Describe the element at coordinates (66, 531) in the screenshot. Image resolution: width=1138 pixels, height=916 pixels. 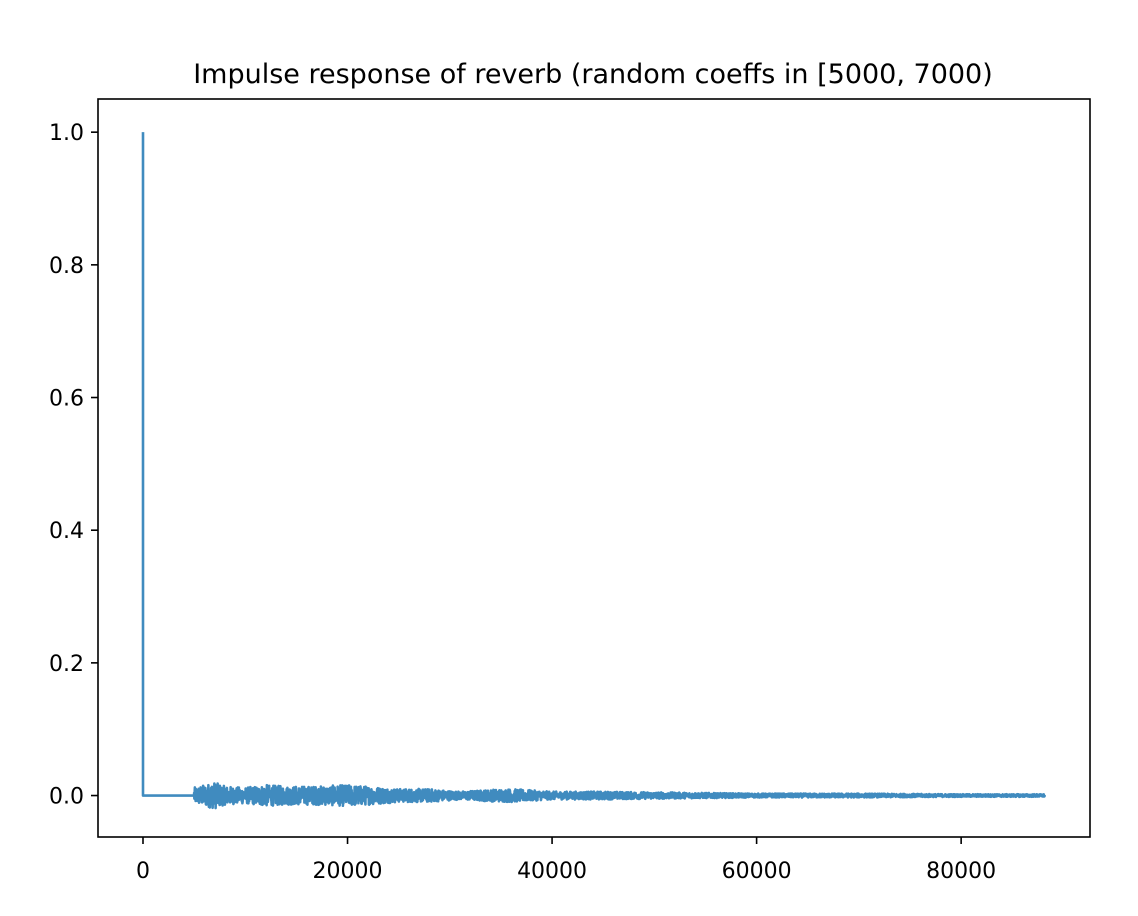
I see `y-tick-label: 0.4` at that location.